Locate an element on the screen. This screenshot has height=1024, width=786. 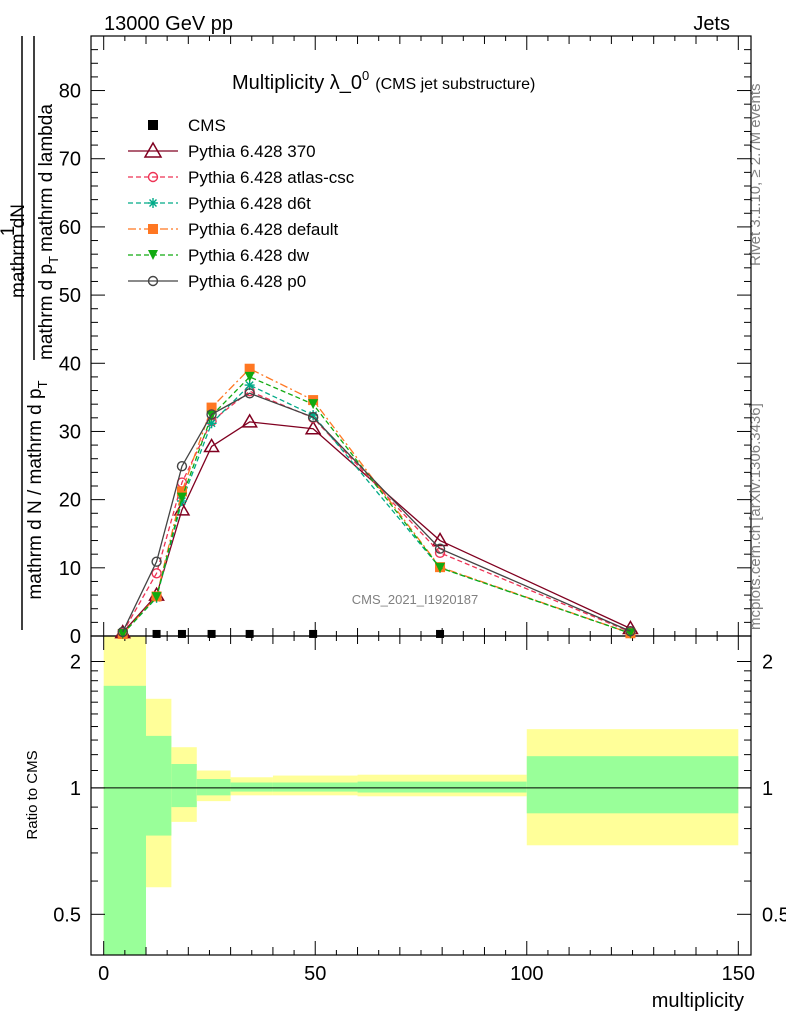
x-tick-label: 0 is located at coordinates (103, 974).